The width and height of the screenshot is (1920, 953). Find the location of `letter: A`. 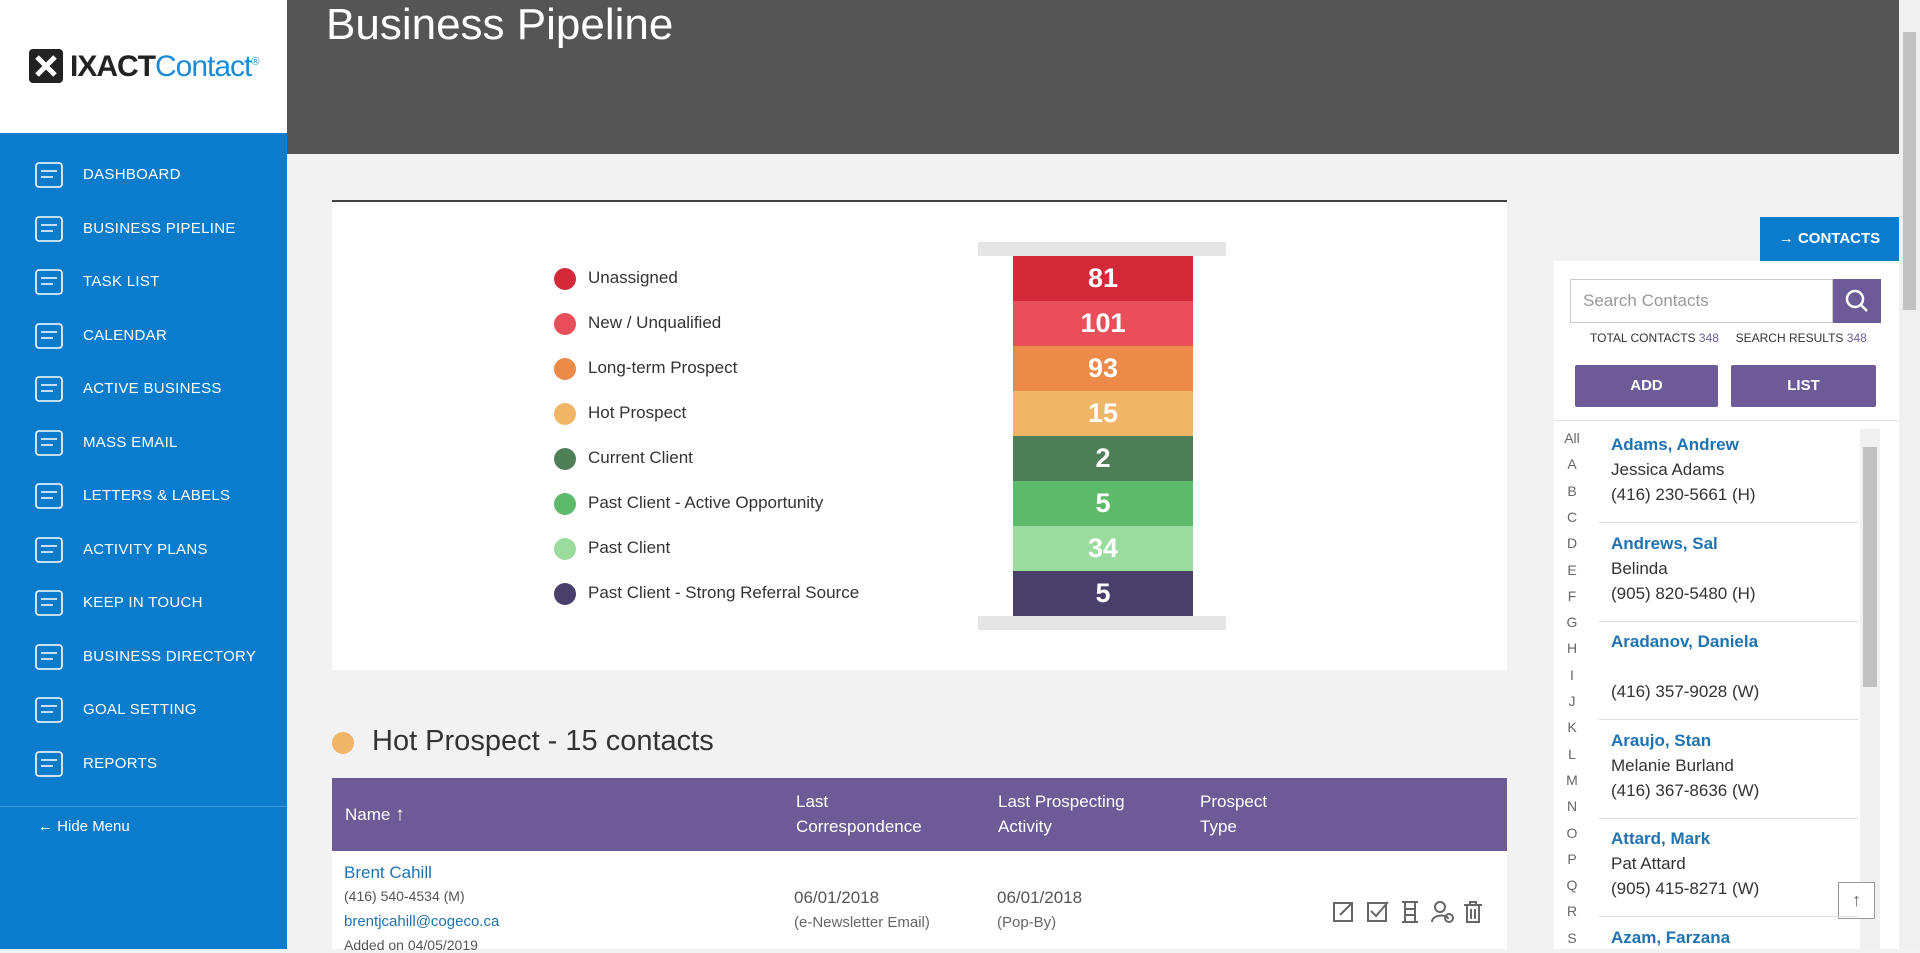

letter: A is located at coordinates (1572, 464).